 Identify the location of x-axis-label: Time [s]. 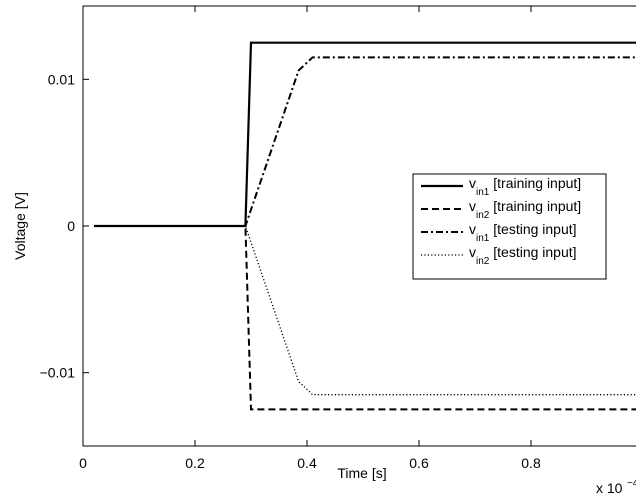
(361, 473).